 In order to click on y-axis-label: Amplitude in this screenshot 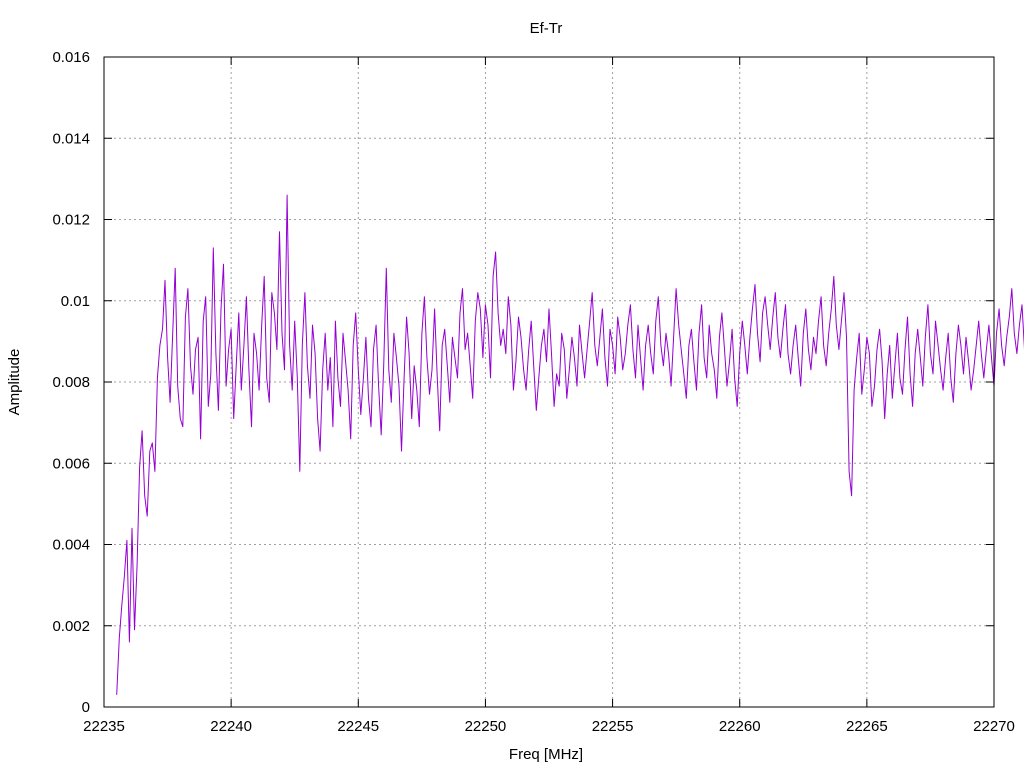, I will do `click(14, 382)`.